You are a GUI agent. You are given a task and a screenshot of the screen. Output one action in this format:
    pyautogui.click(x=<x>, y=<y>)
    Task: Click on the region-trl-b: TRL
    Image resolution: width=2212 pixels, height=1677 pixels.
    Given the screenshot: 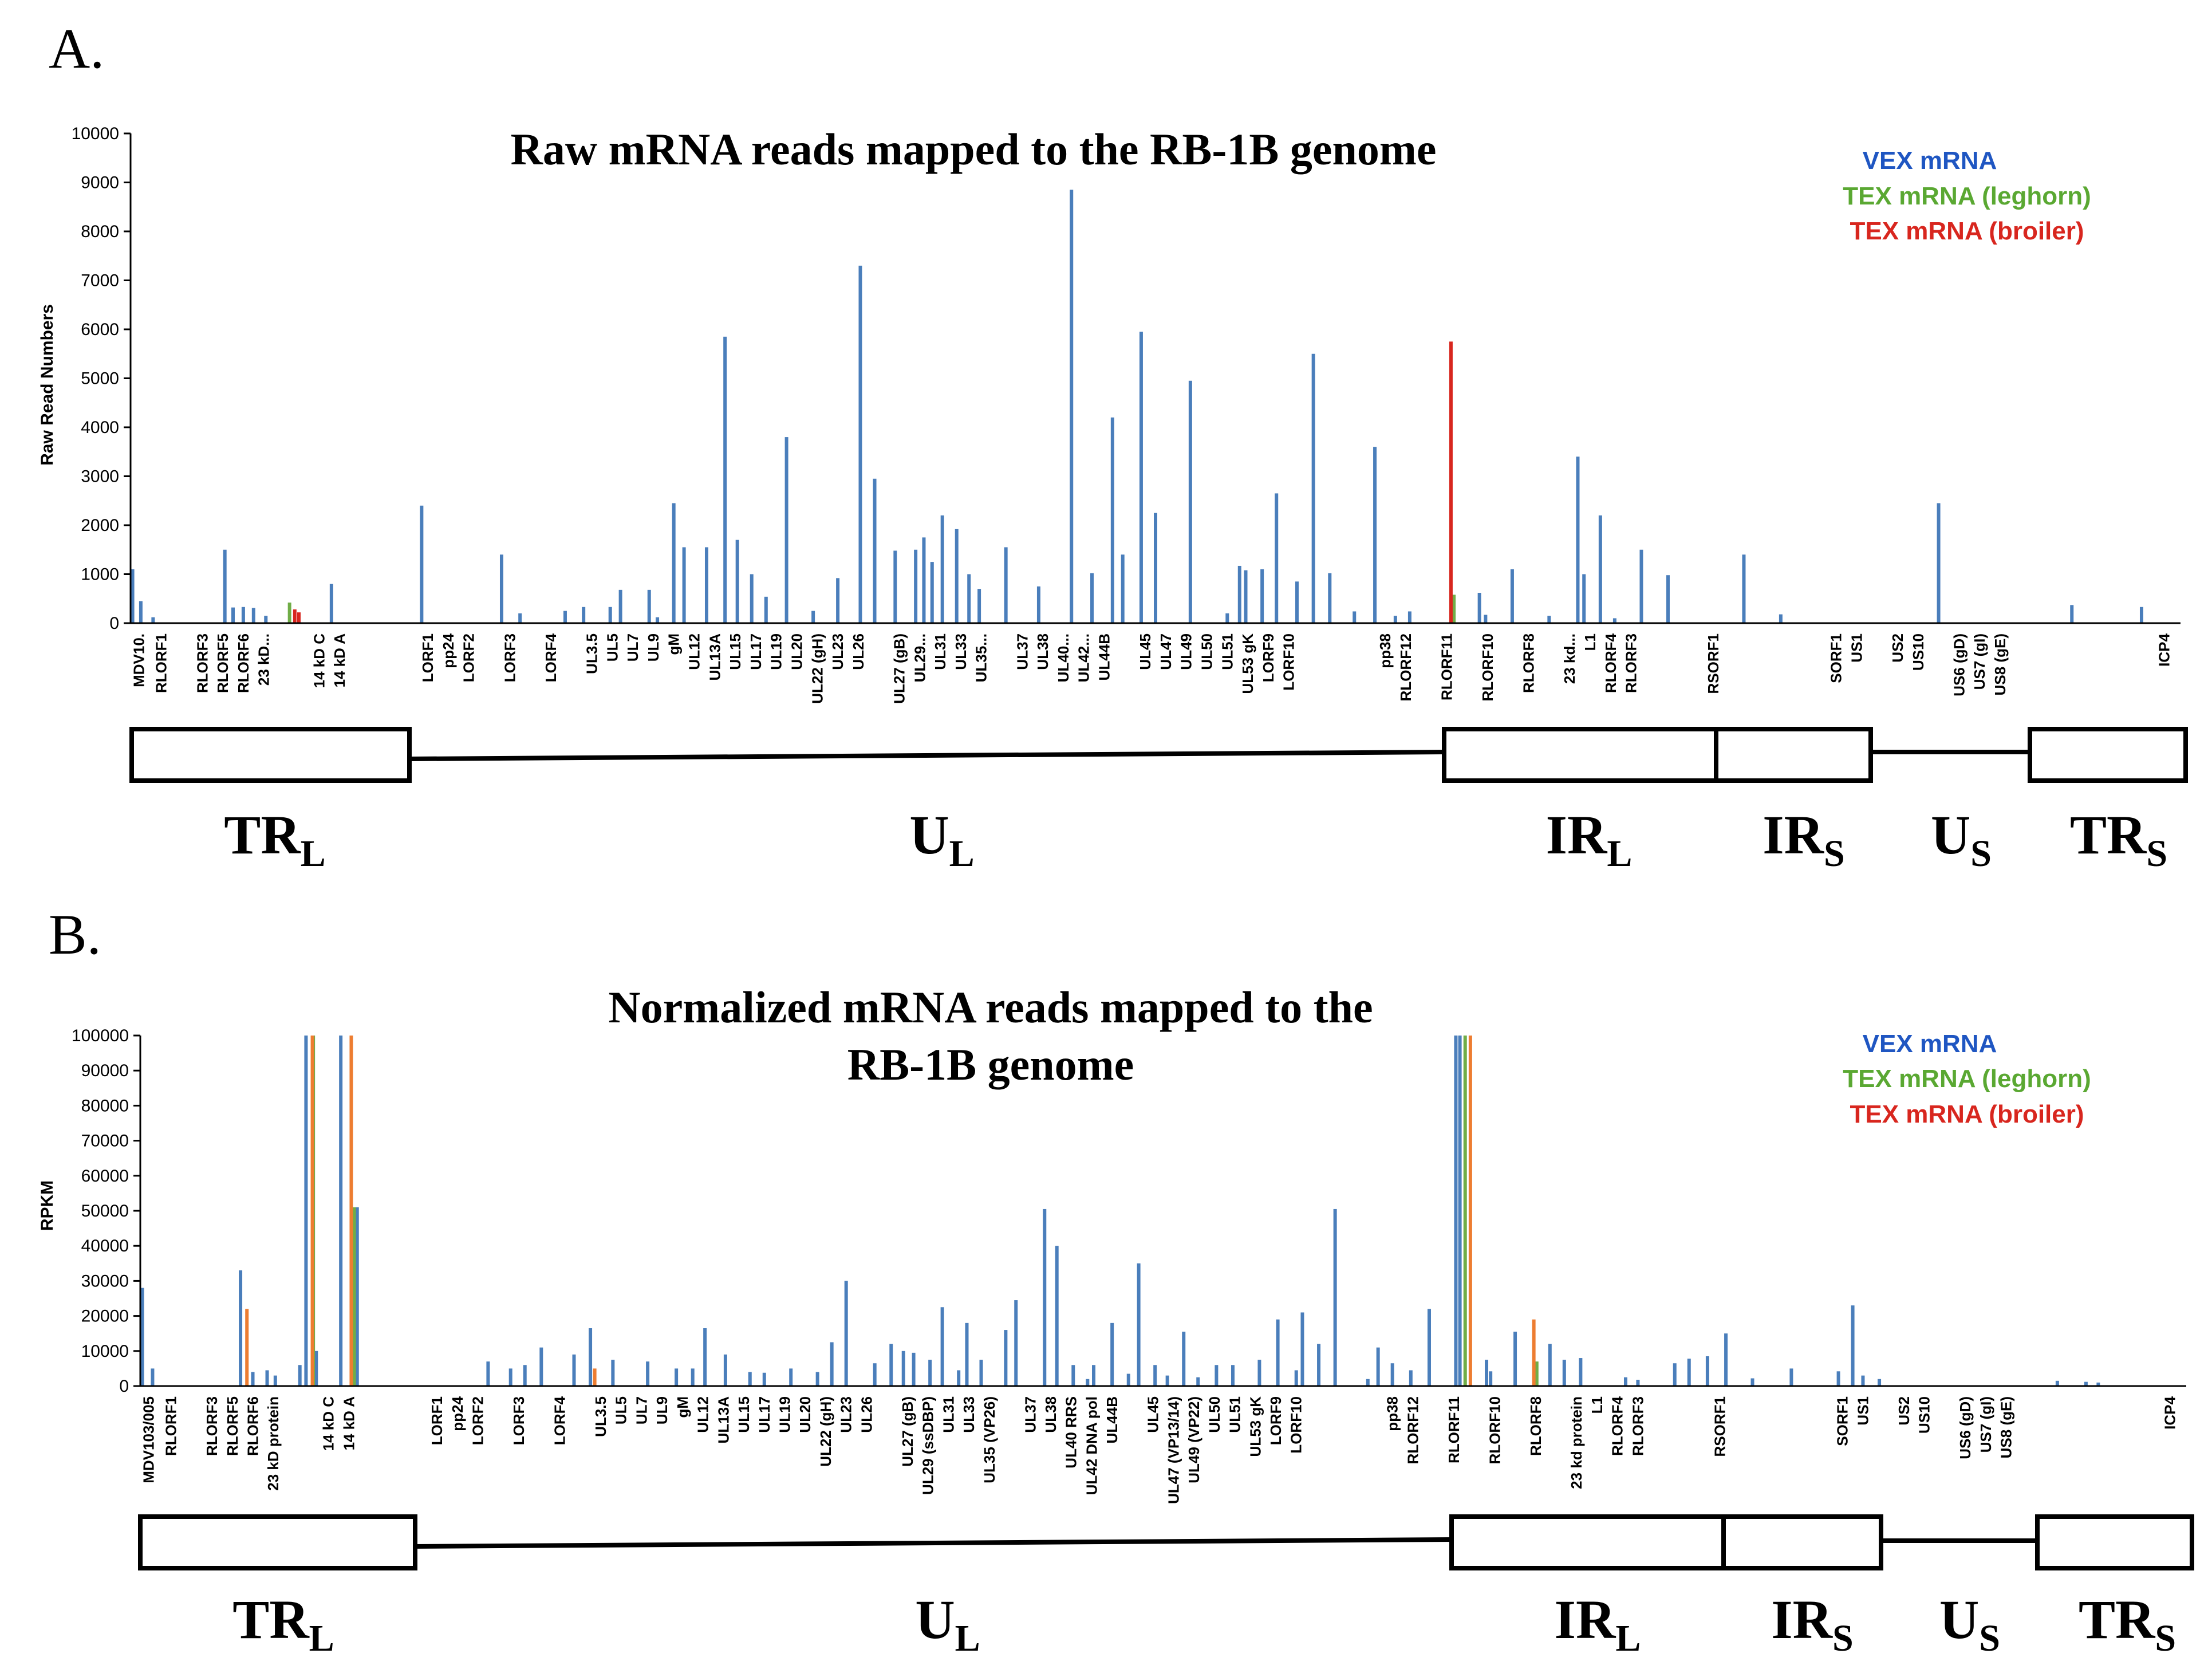 What is the action you would take?
    pyautogui.click(x=283, y=1624)
    